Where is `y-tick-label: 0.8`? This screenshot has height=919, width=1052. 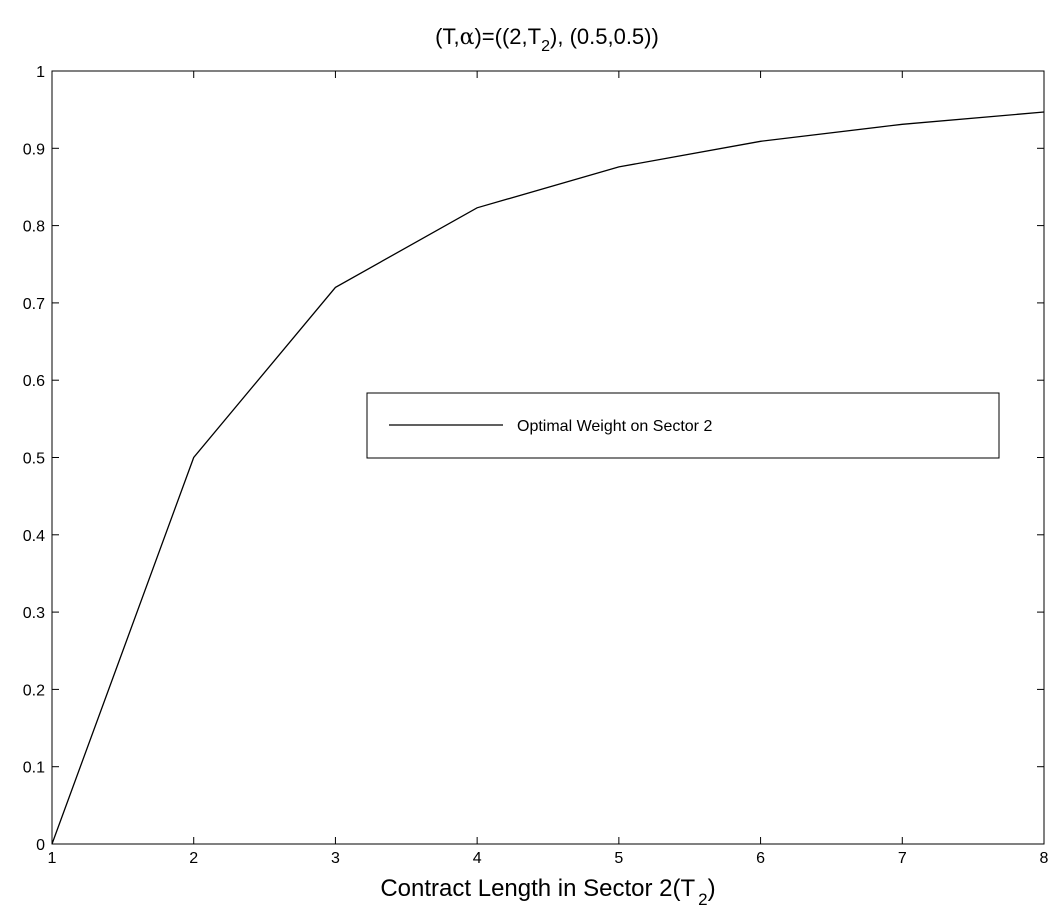
y-tick-label: 0.8 is located at coordinates (34, 227).